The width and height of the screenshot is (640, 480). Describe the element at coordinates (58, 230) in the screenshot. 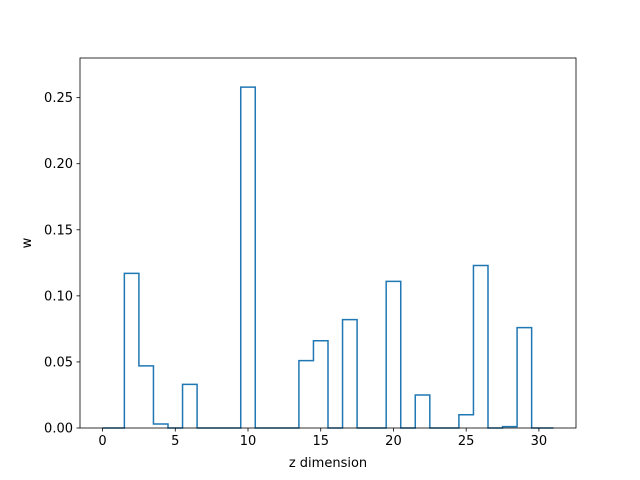

I see `y-tick-label: 0.15` at that location.